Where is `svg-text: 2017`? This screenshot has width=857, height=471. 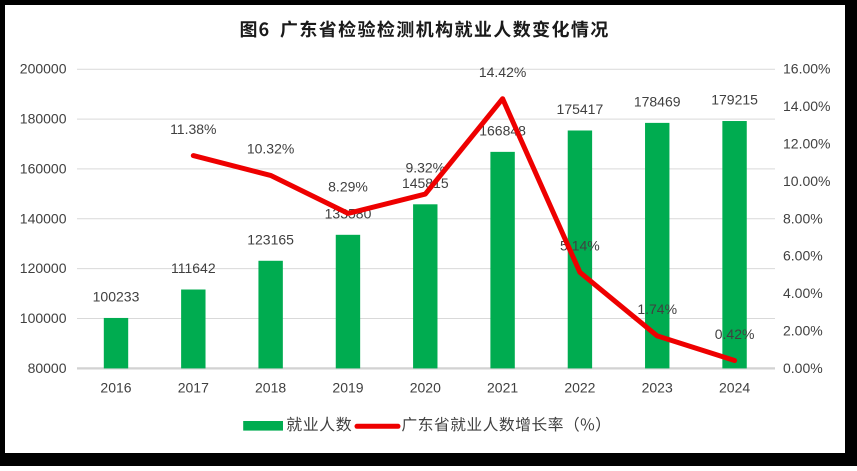 svg-text: 2017 is located at coordinates (193, 388).